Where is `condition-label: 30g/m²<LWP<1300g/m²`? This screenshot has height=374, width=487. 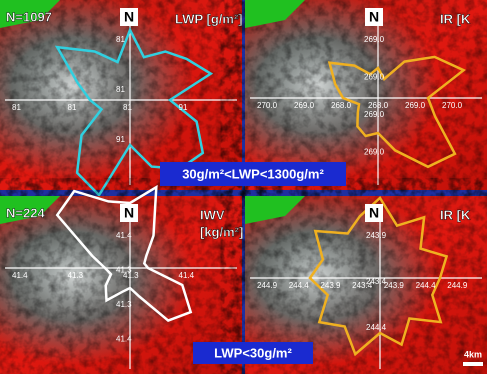
condition-label: 30g/m²<LWP<1300g/m² is located at coordinates (253, 173).